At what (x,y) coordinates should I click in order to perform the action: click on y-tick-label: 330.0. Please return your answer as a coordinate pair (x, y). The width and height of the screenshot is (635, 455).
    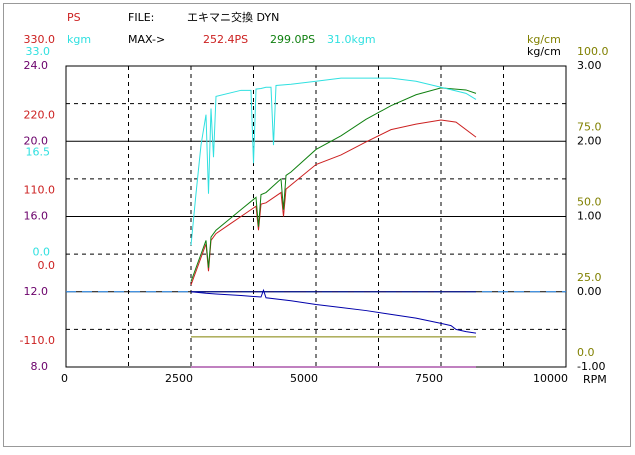
    Looking at the image, I should click on (40, 39).